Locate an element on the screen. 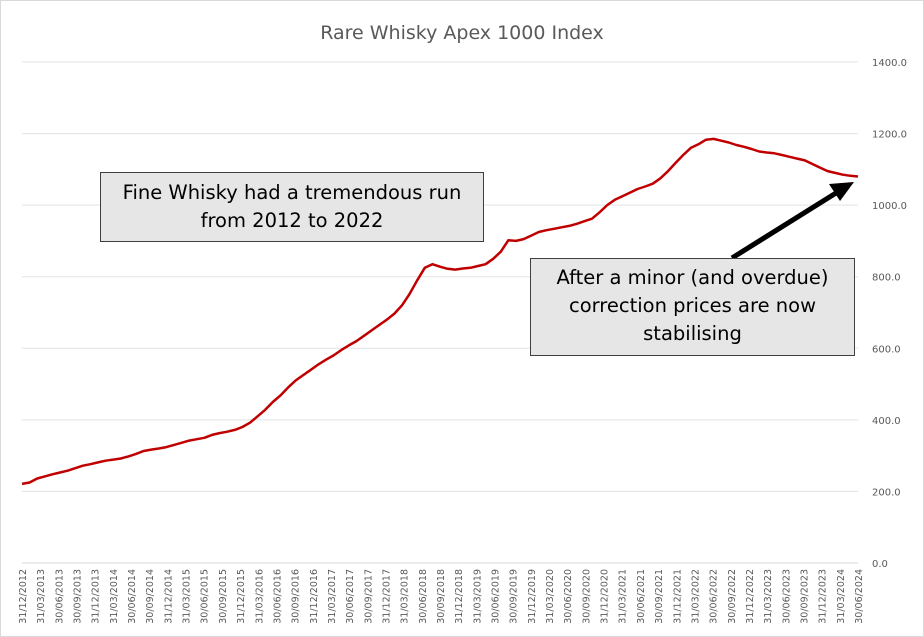 This screenshot has height=637, width=924. y-tick-label: 0.0 is located at coordinates (880, 564).